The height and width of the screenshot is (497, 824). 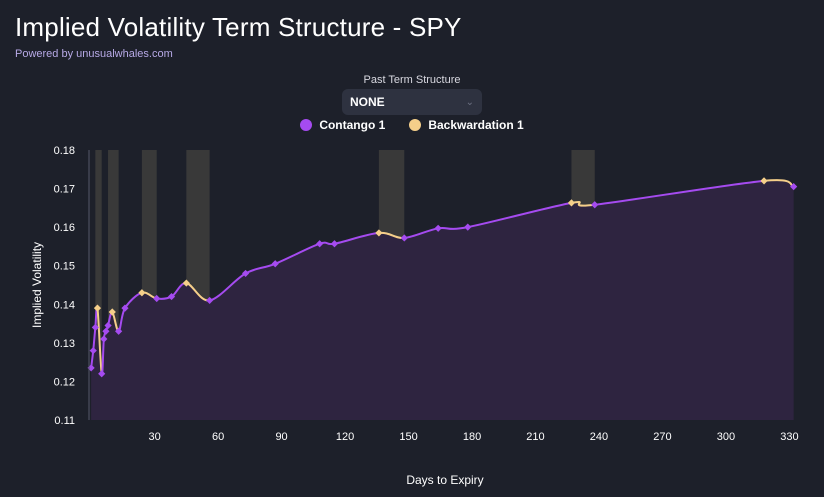 What do you see at coordinates (238, 27) in the screenshot?
I see `page-title: Implied Volatility Term Structure - SPY` at bounding box center [238, 27].